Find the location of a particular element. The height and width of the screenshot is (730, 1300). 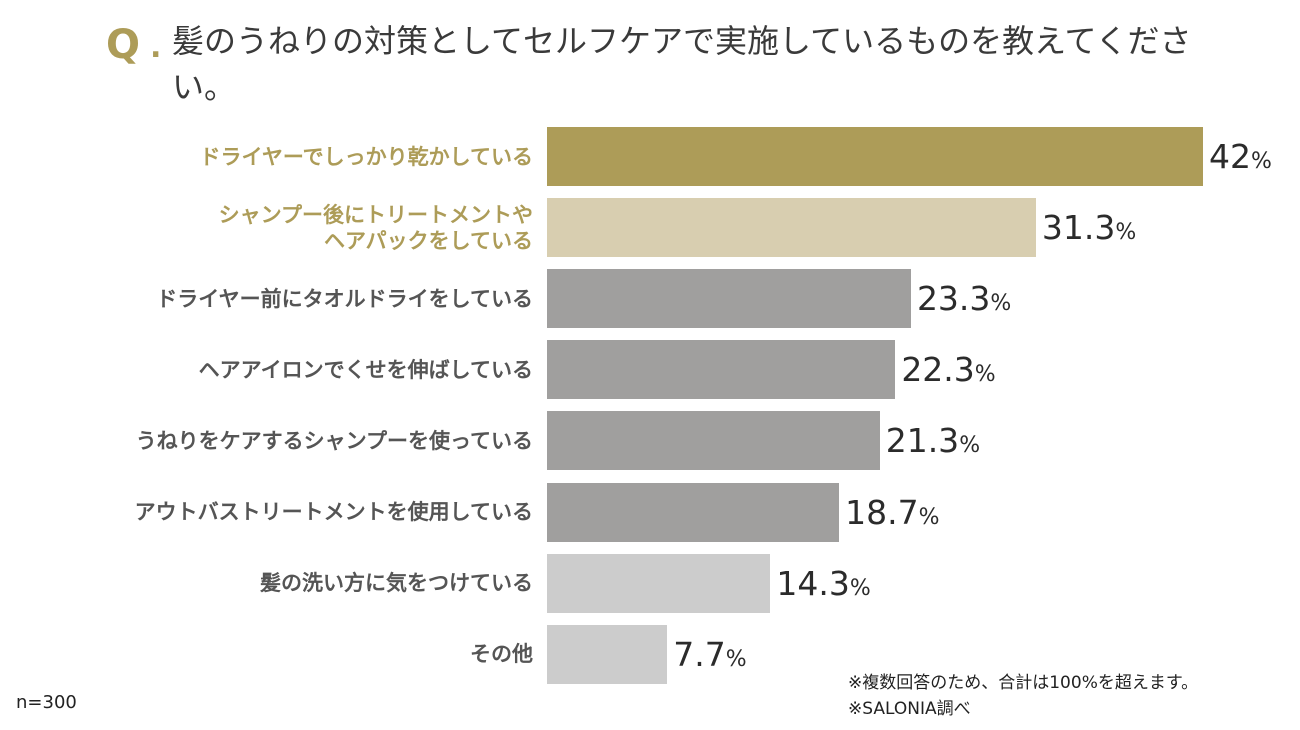

value-number: 14.3 is located at coordinates (813, 583).